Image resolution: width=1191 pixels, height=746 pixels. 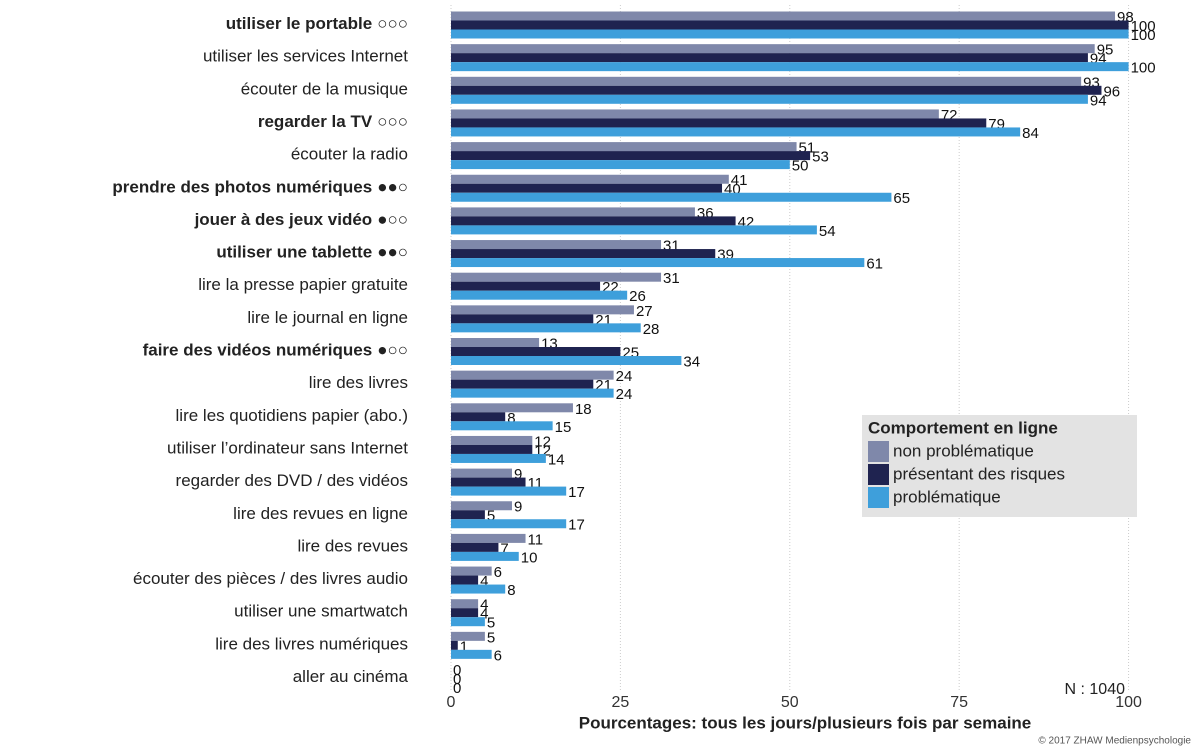 What do you see at coordinates (529, 557) in the screenshot?
I see `value-label: 10` at bounding box center [529, 557].